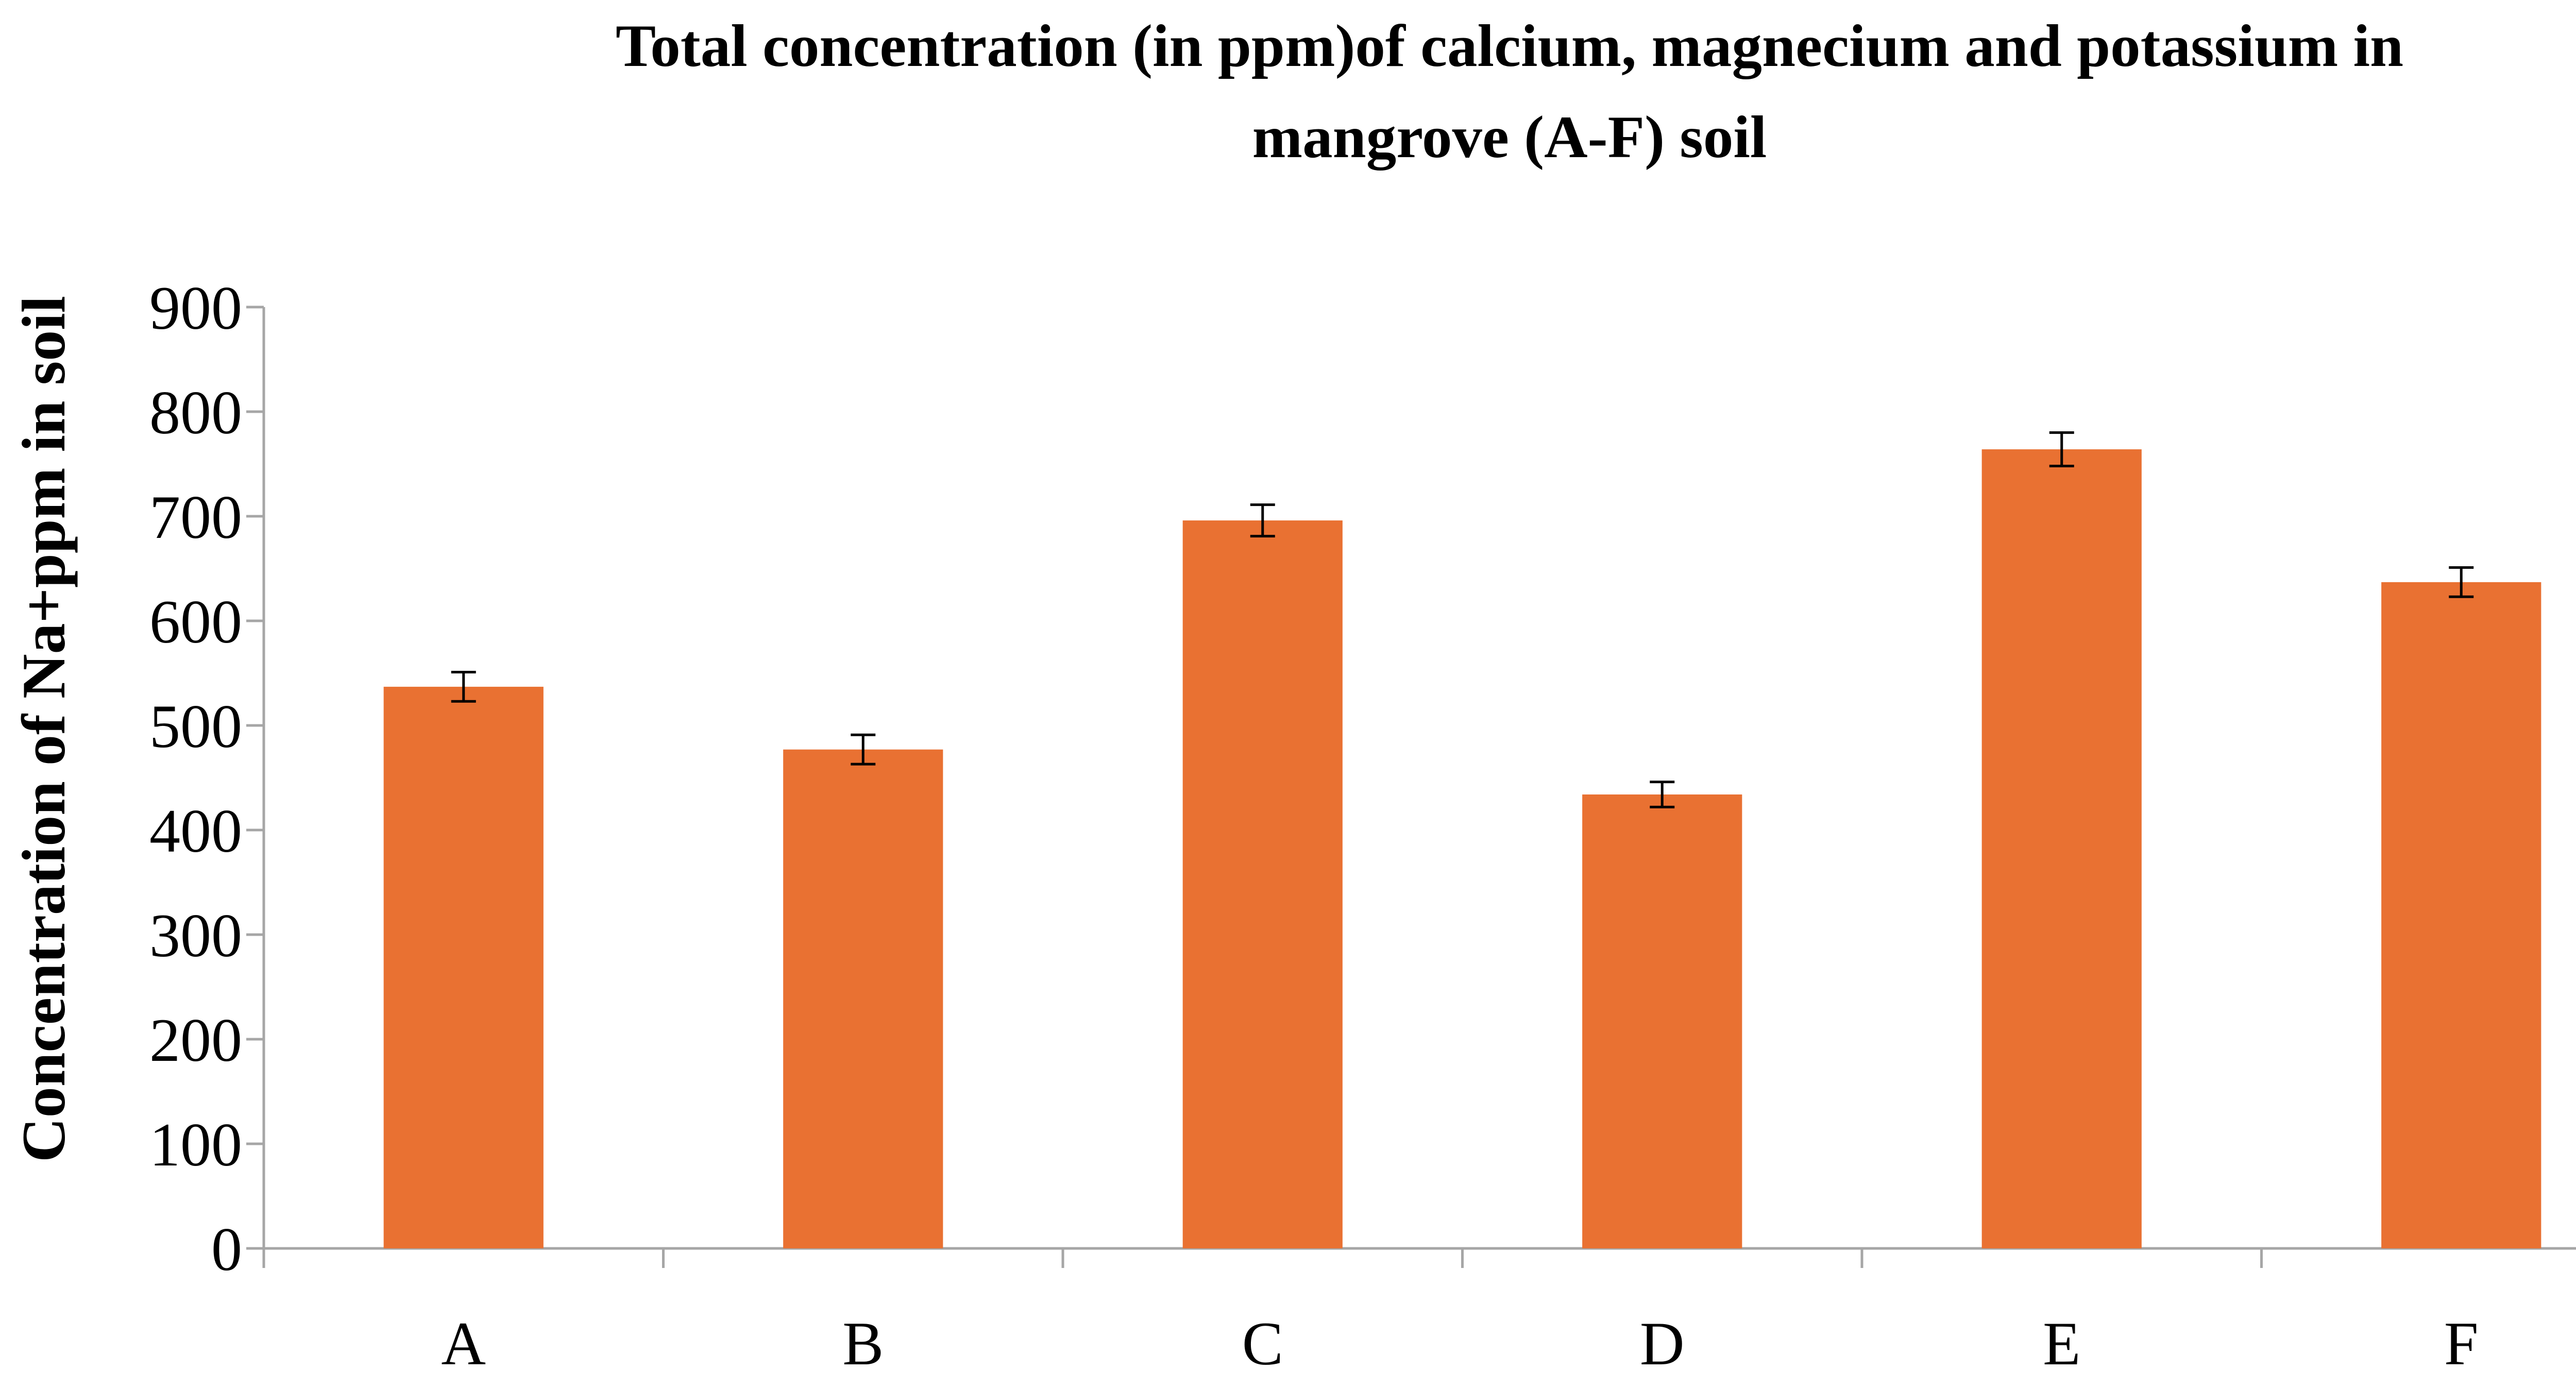 This screenshot has height=1387, width=2576. Describe the element at coordinates (195, 308) in the screenshot. I see `y-tick-label: 900` at that location.